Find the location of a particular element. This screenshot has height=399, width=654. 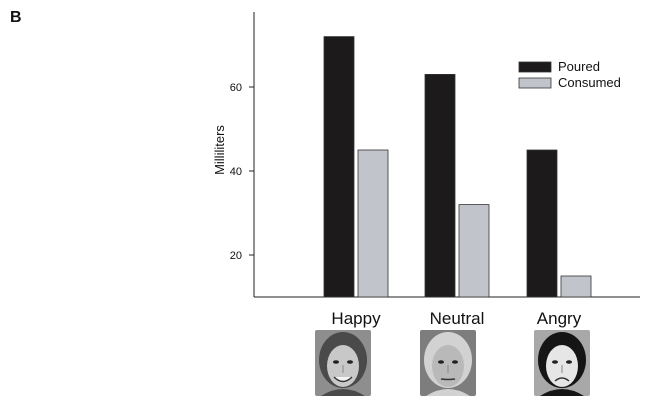

happy-face is located at coordinates (343, 363).